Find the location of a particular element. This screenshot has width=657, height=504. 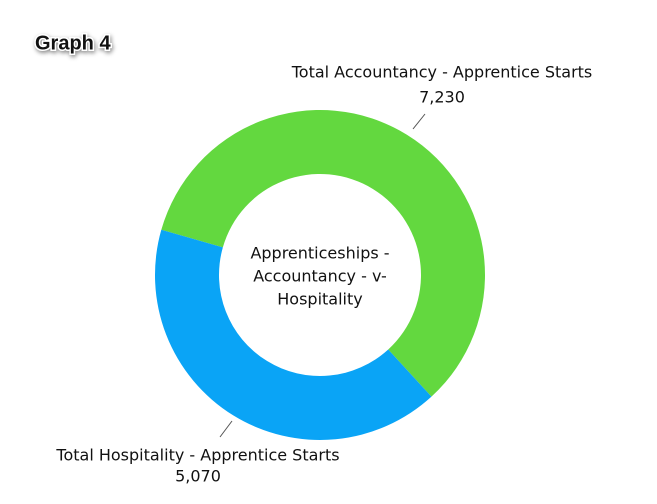

segment-label: Total Hospitality - Apprentice Starts is located at coordinates (197, 455).